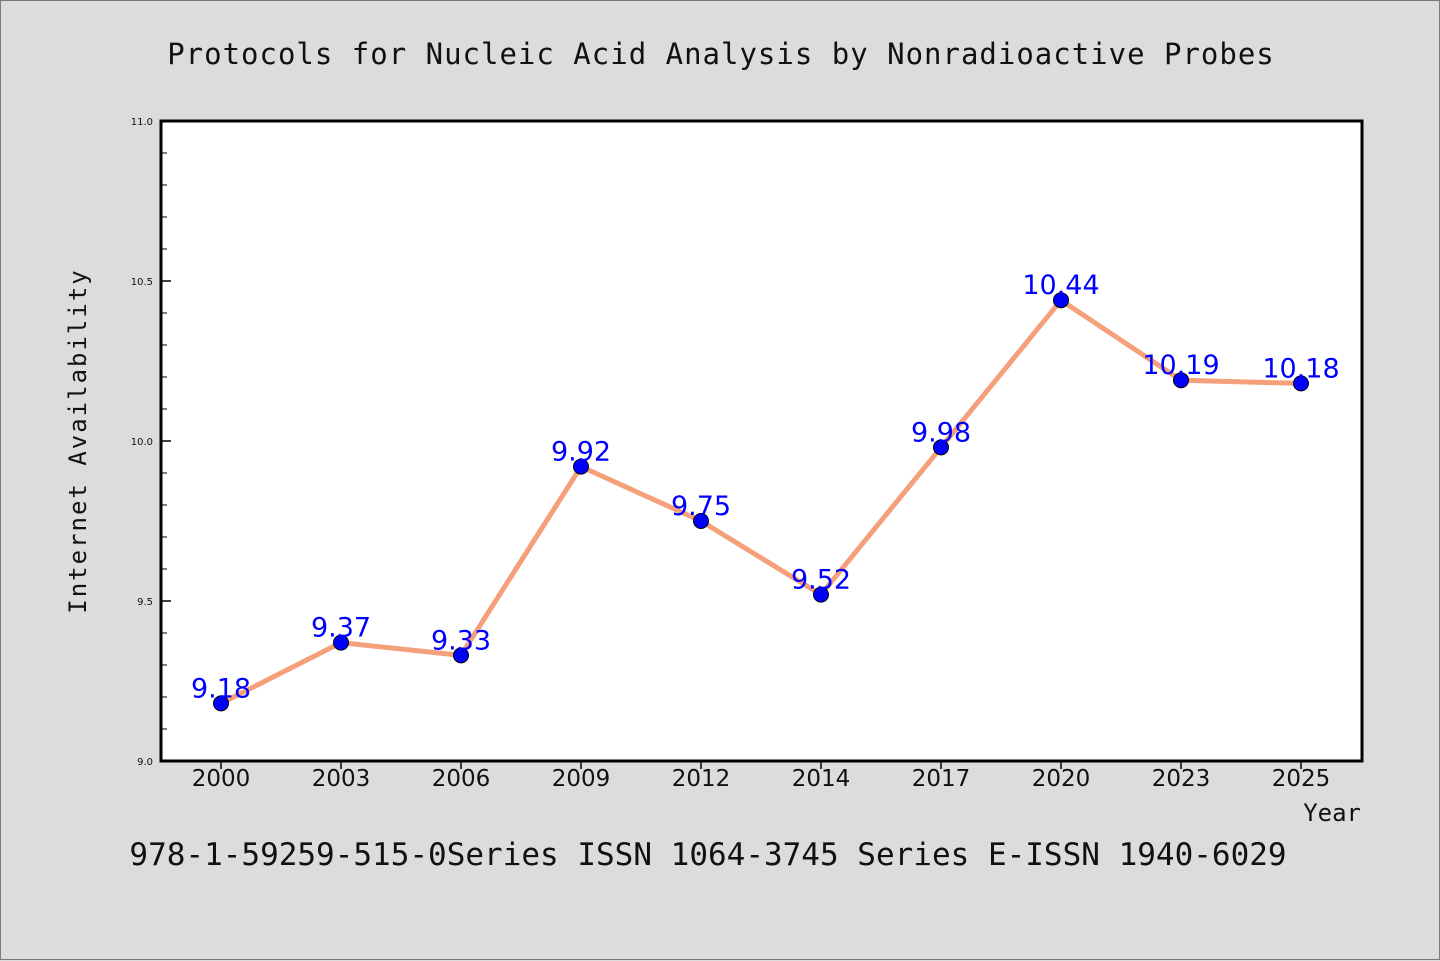 This screenshot has height=961, width=1440. Describe the element at coordinates (341, 628) in the screenshot. I see `data-label: 9.37` at that location.